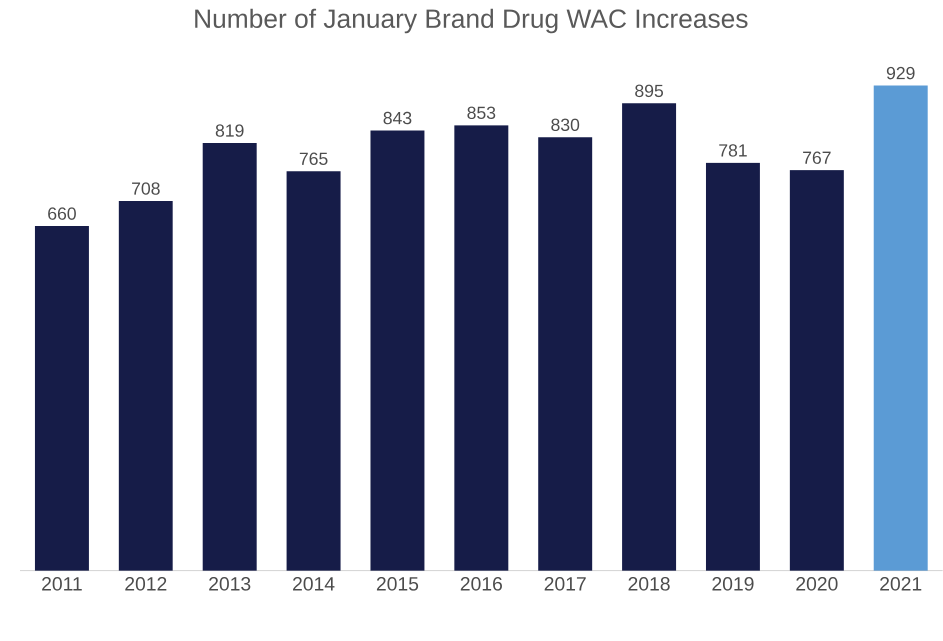 This screenshot has width=943, height=641. Describe the element at coordinates (901, 584) in the screenshot. I see `x-tick-label: 2021` at that location.